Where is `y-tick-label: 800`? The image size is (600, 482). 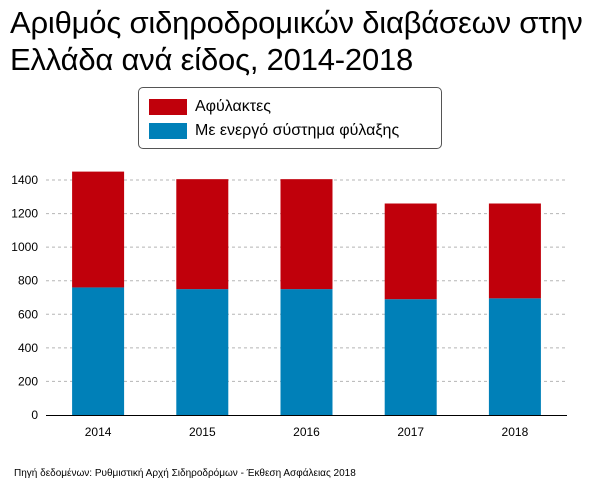 y-tick-label: 800 is located at coordinates (28, 281).